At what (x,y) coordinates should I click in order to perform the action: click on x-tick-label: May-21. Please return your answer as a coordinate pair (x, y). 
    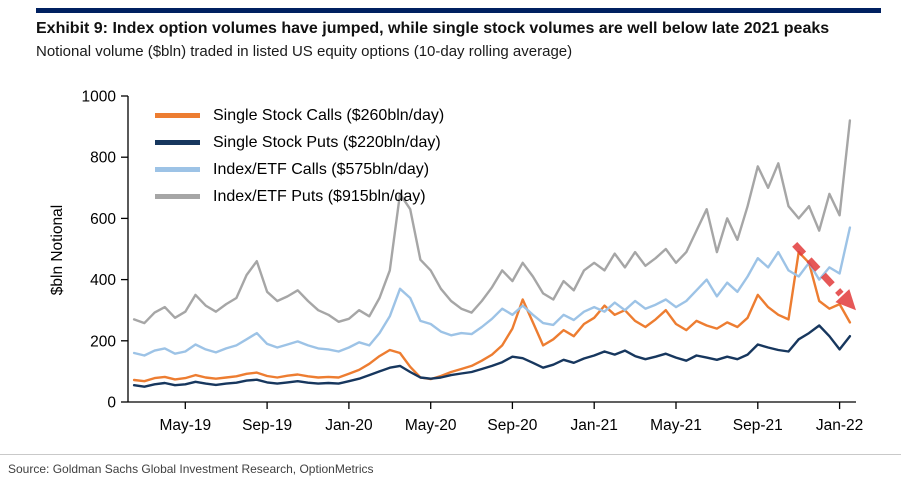
    Looking at the image, I should click on (676, 425).